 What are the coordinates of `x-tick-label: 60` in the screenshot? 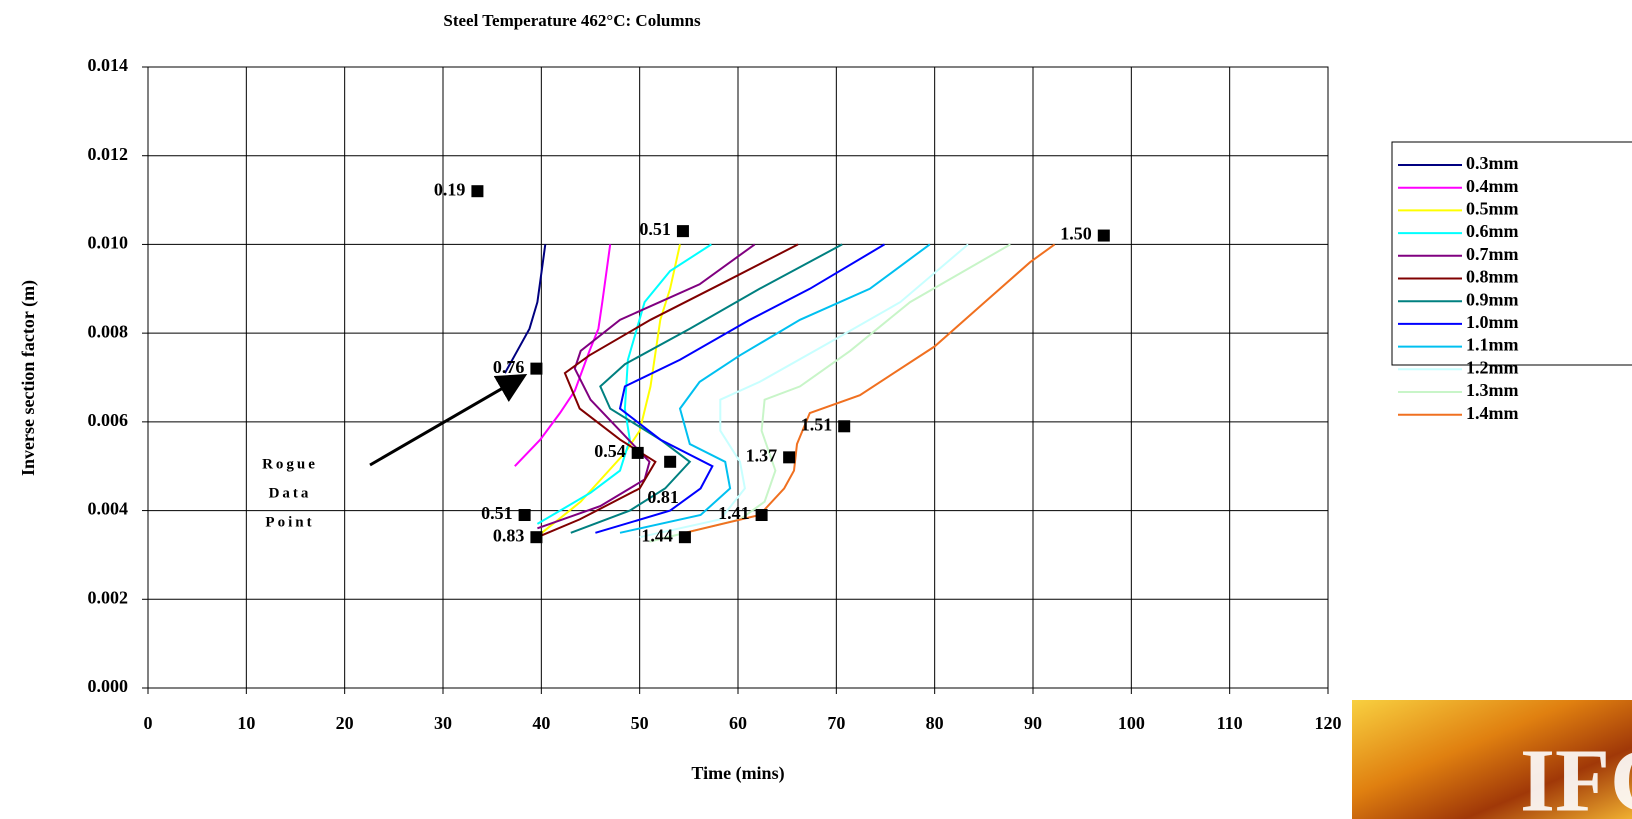 It's located at (738, 723).